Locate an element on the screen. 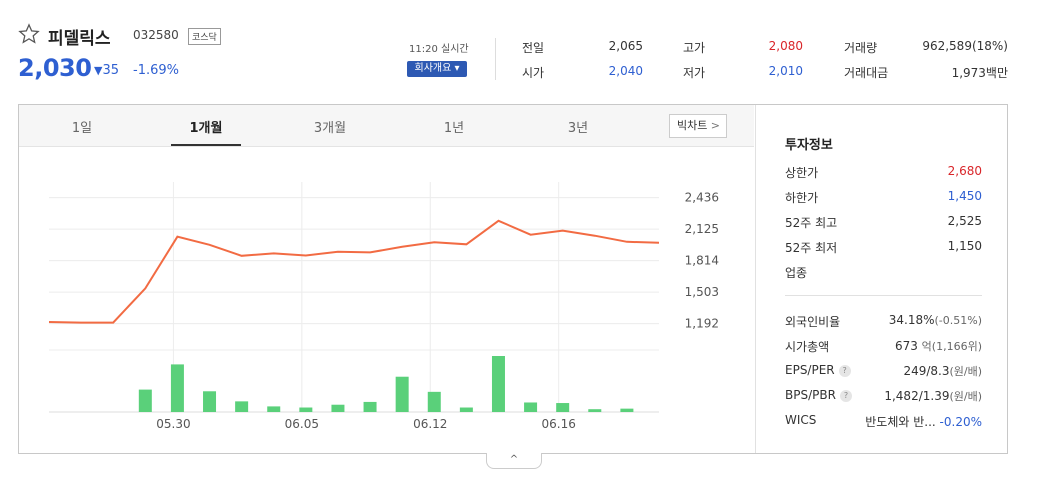  collapse-button: ^ is located at coordinates (514, 461).